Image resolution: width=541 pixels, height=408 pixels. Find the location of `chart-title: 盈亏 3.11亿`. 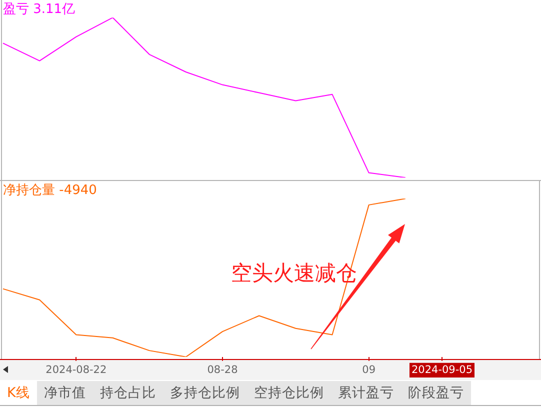

chart-title: 盈亏 3.11亿 is located at coordinates (39, 10).